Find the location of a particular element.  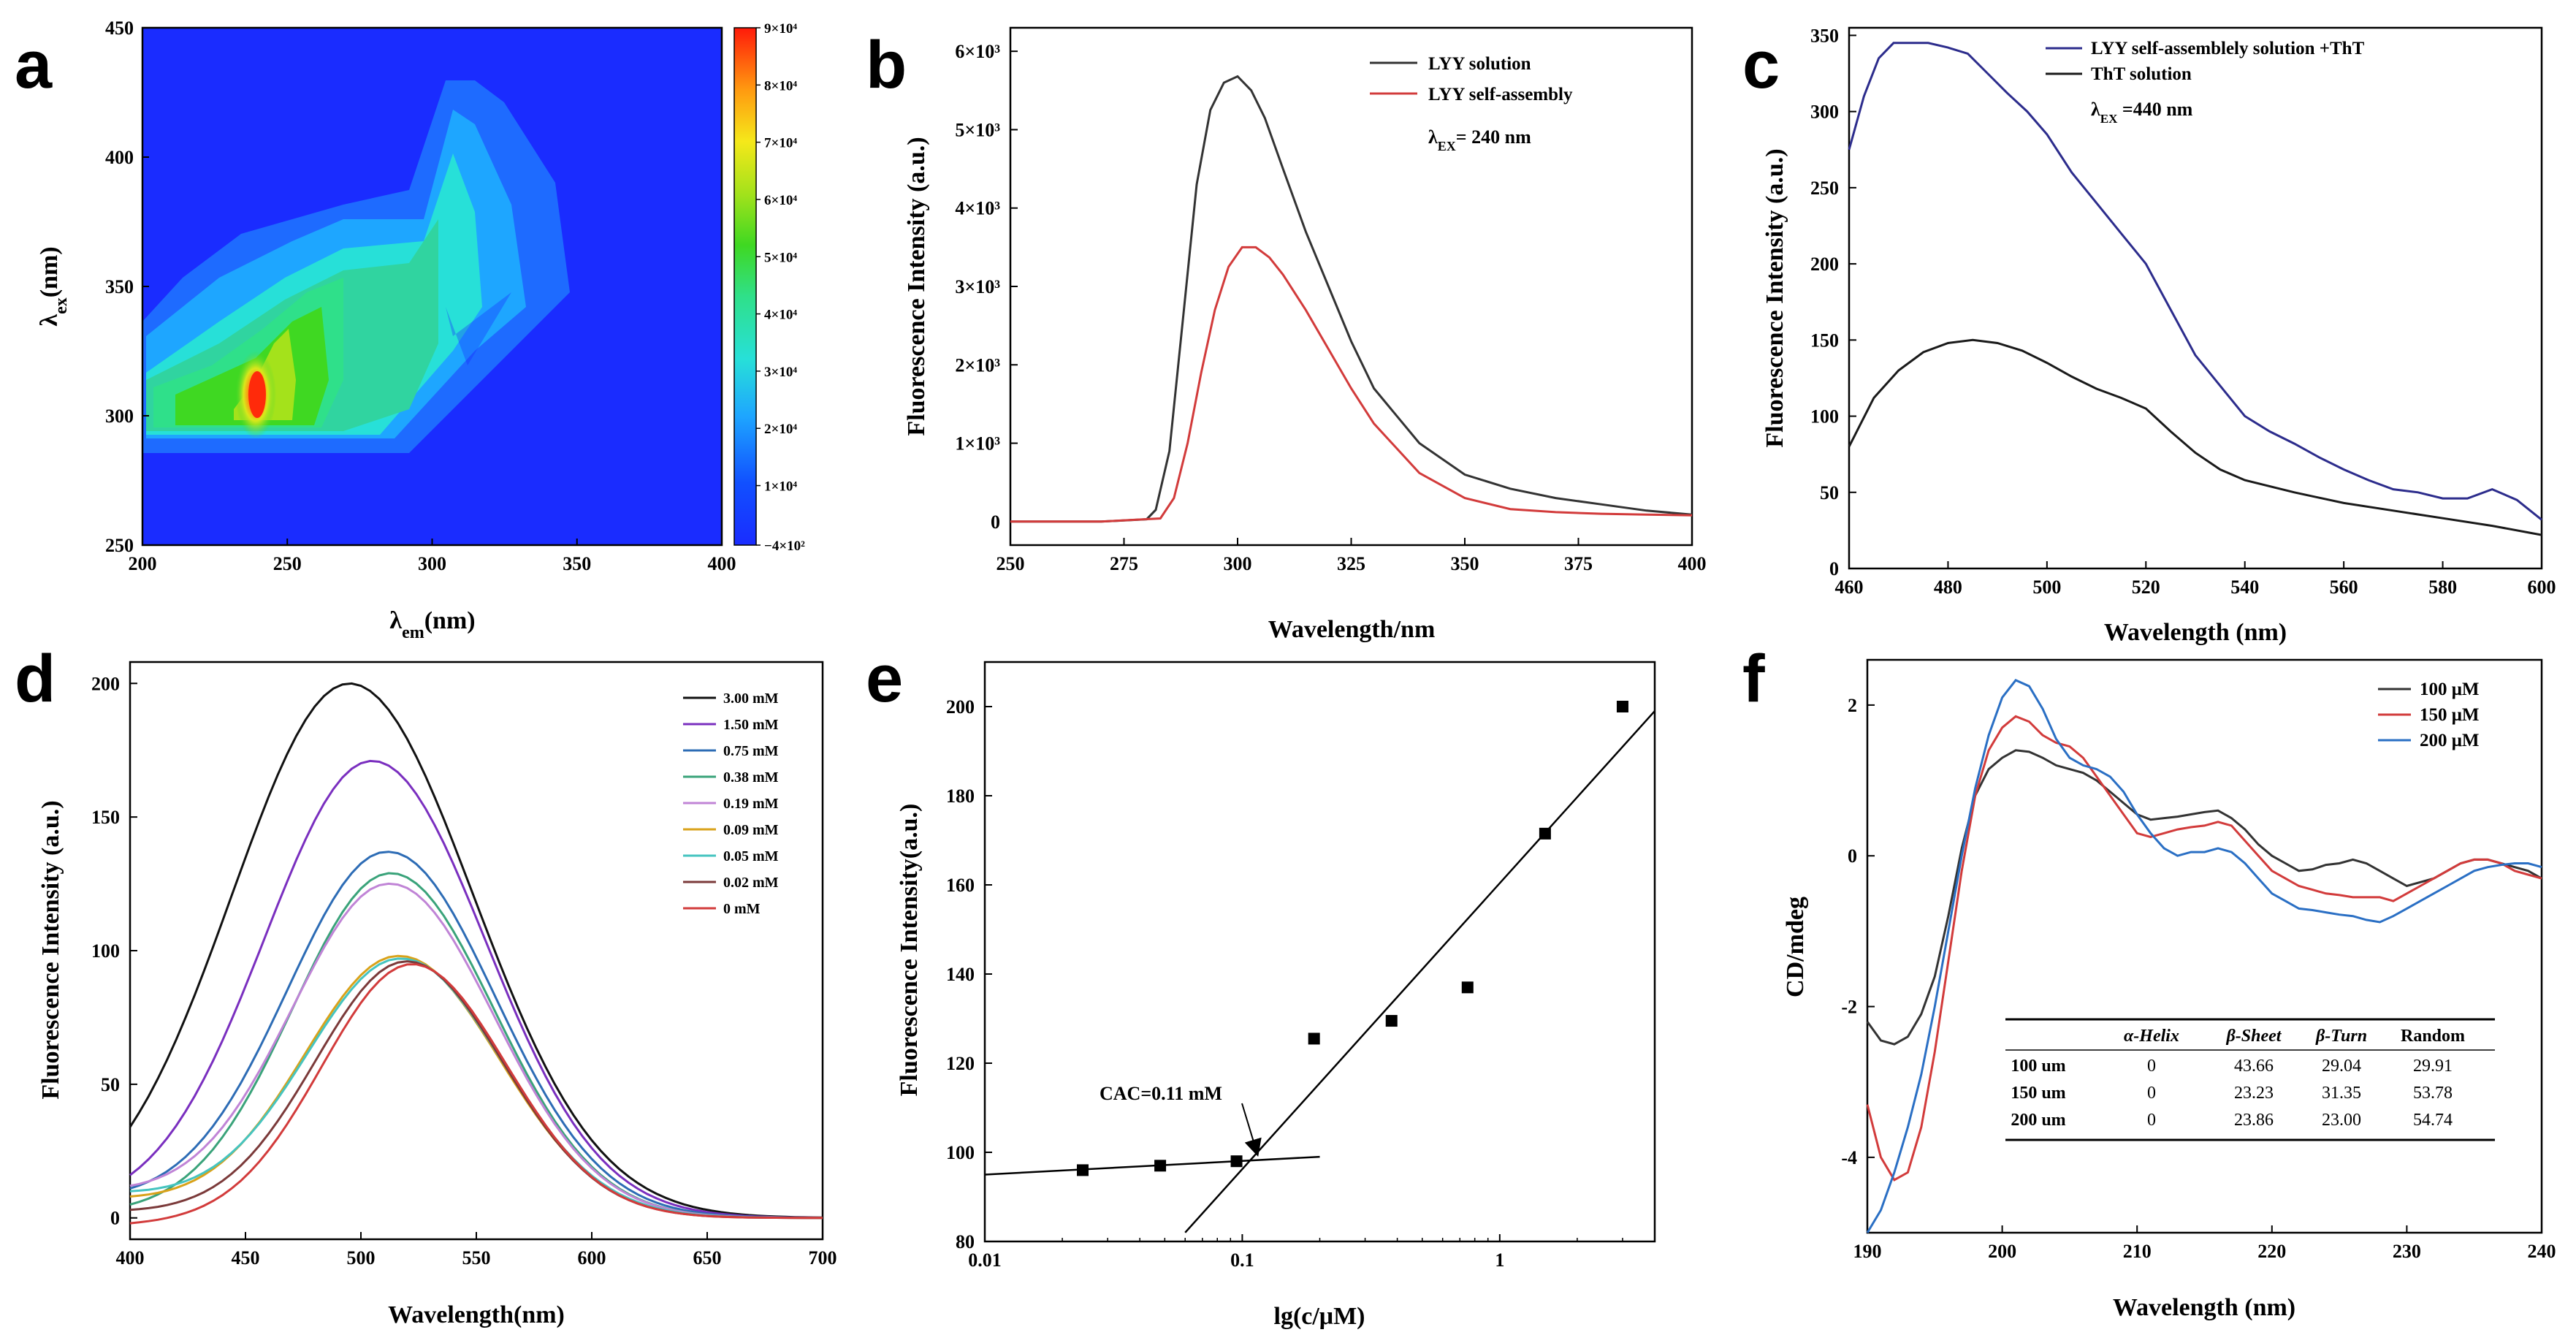

panel-b-frame is located at coordinates (1351, 286).